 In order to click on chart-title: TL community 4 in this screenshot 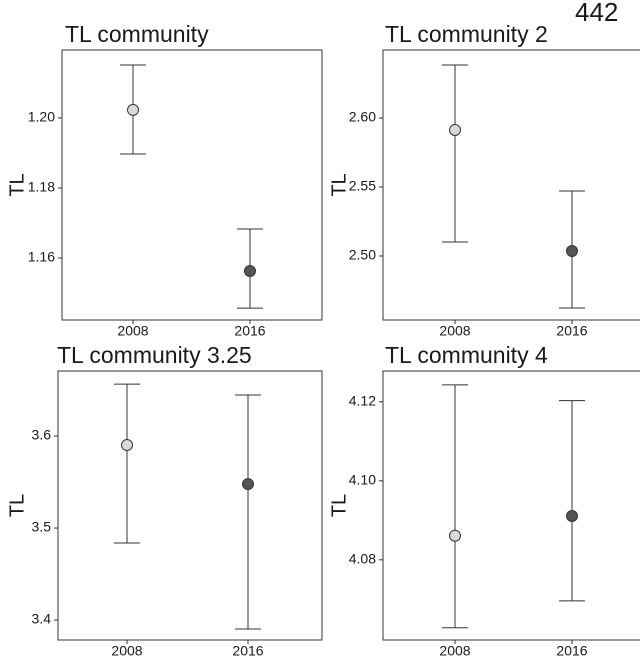, I will do `click(466, 355)`.